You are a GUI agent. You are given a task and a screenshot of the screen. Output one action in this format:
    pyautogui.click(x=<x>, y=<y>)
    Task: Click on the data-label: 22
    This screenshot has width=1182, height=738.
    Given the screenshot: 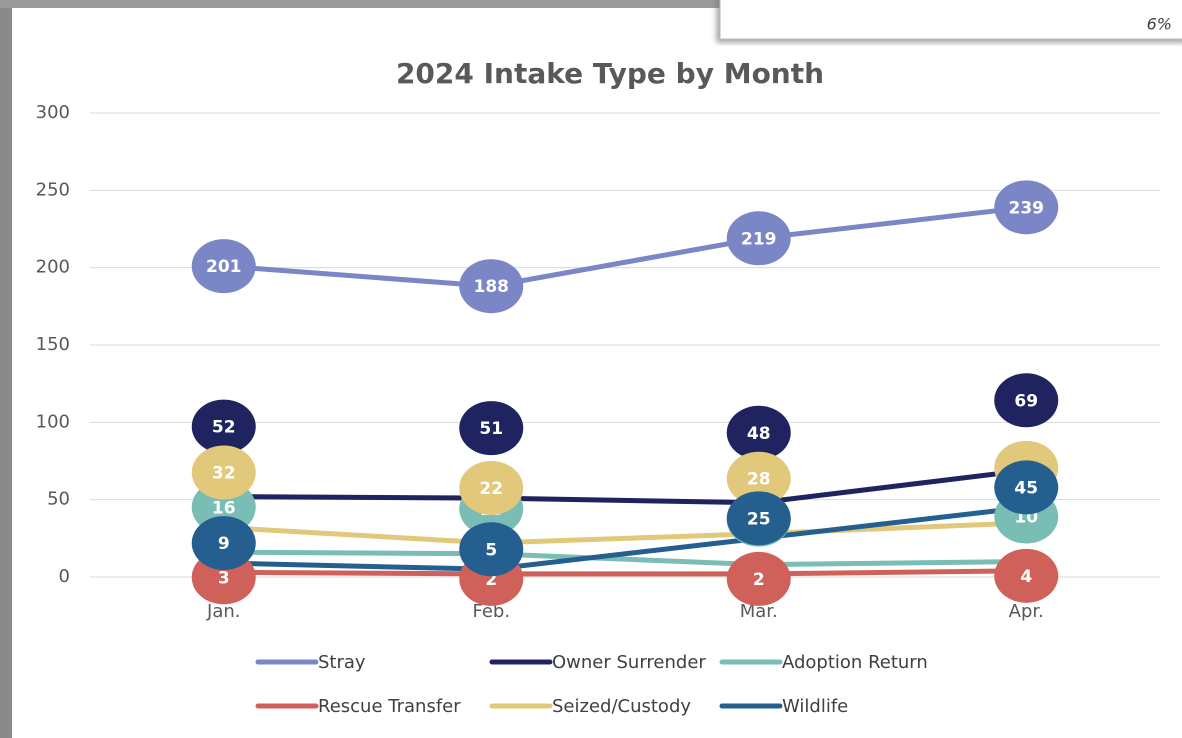 What is the action you would take?
    pyautogui.click(x=491, y=489)
    